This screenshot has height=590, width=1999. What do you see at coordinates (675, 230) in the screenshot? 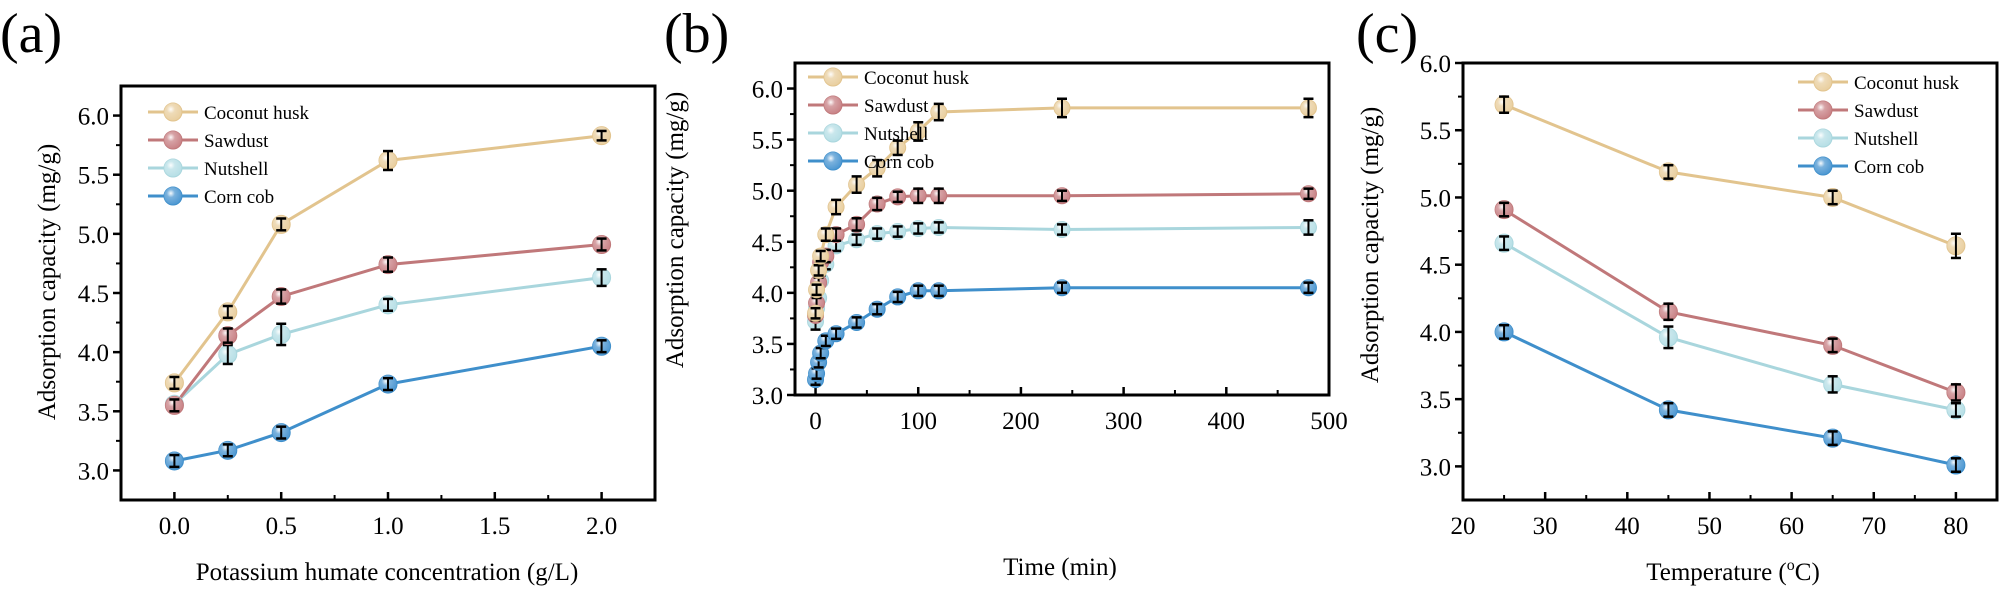
I see `panel-b-ylabel: Adsorption capacity (mg/g)` at bounding box center [675, 230].